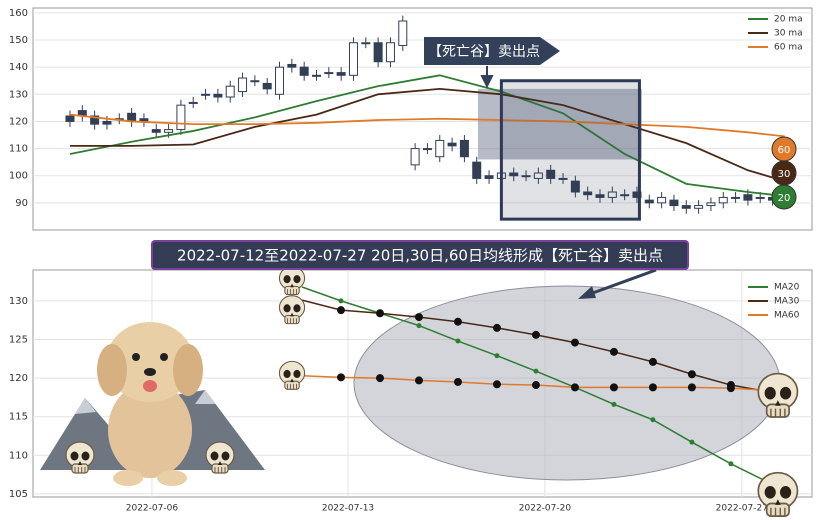 This screenshot has height=520, width=819. Describe the element at coordinates (788, 20) in the screenshot. I see `legend-label: 20 ma` at that location.